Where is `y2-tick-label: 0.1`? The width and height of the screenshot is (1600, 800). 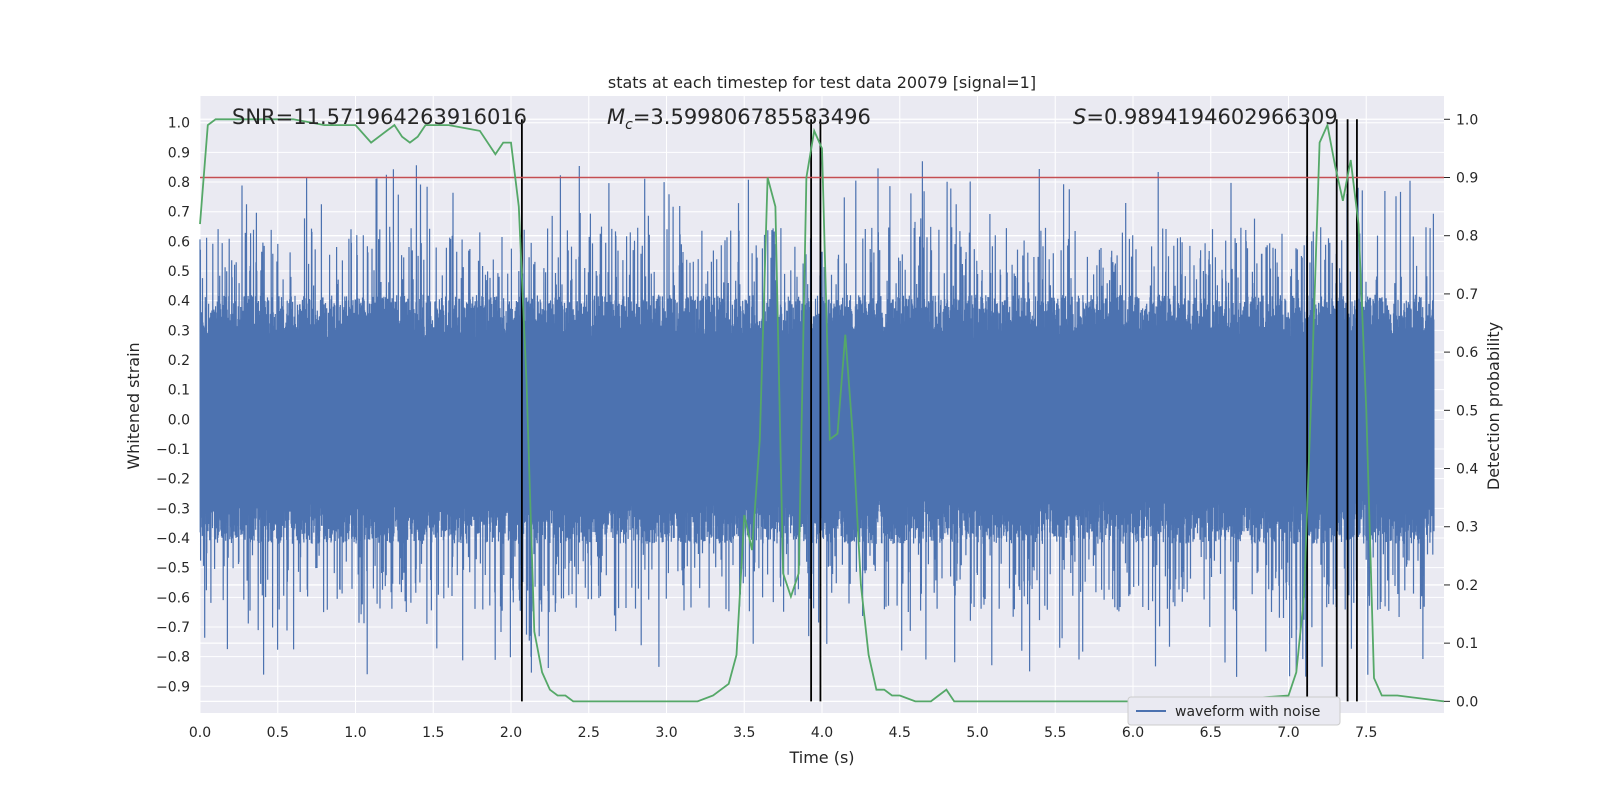
y2-tick-label: 0.1 is located at coordinates (1467, 644).